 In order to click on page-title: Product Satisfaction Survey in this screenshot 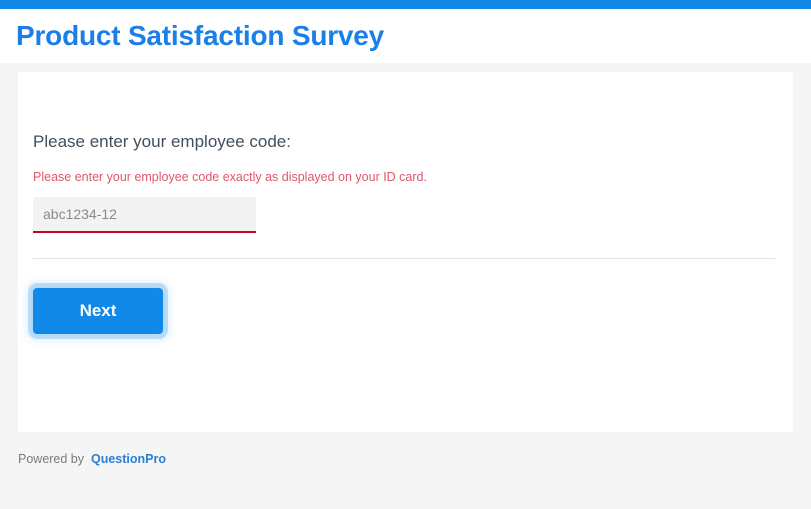, I will do `click(200, 35)`.